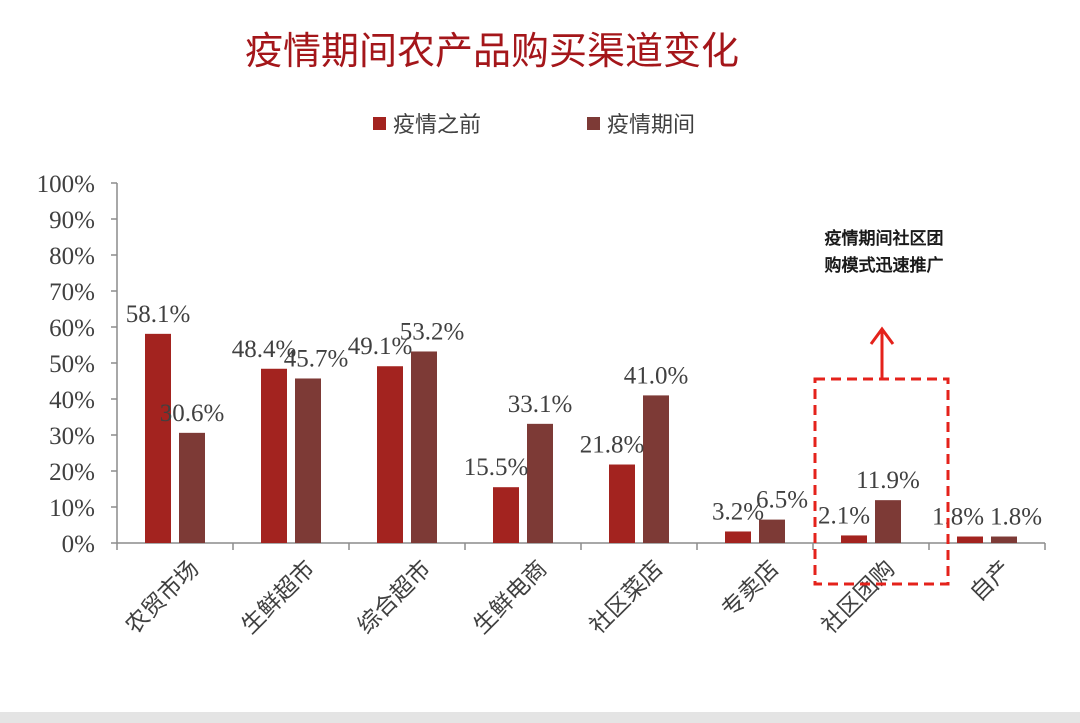  I want to click on x-tick-label: 综合超市, so click(394, 597).